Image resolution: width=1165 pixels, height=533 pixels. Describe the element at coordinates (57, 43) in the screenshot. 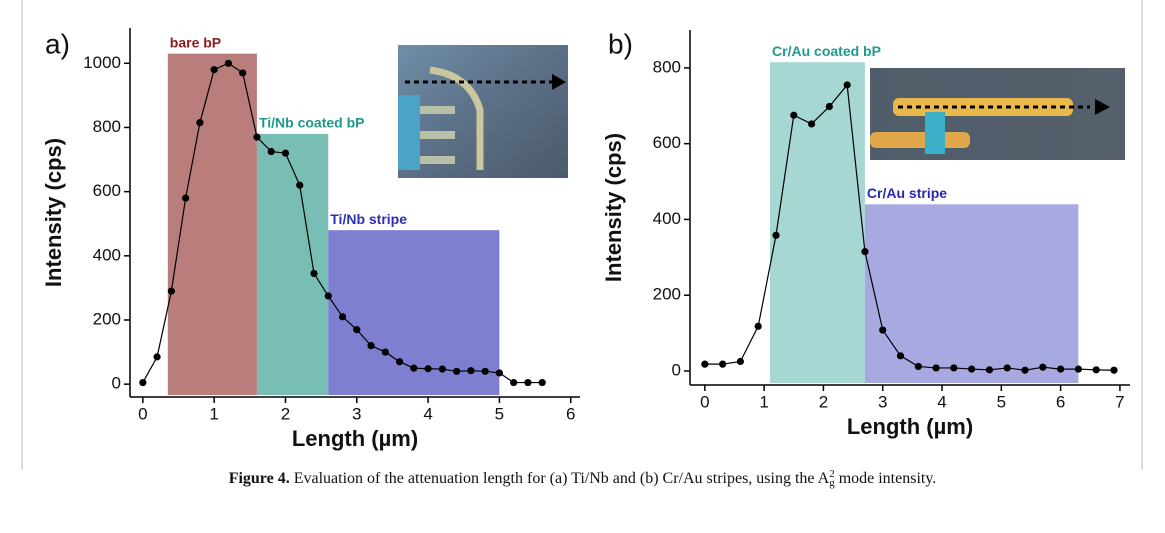

I see `panel-label: a)` at that location.